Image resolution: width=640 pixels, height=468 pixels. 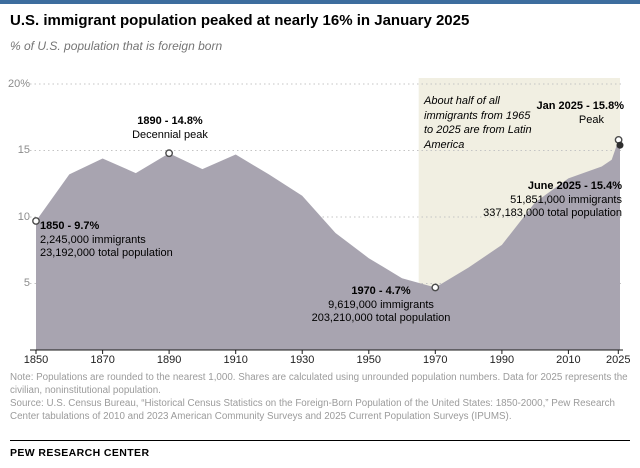 I want to click on y-tick-label: 15, so click(x=23, y=150).